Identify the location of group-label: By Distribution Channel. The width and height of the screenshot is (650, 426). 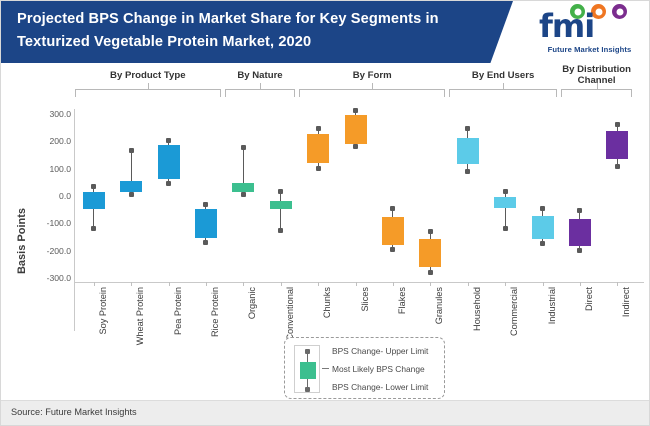
(596, 75).